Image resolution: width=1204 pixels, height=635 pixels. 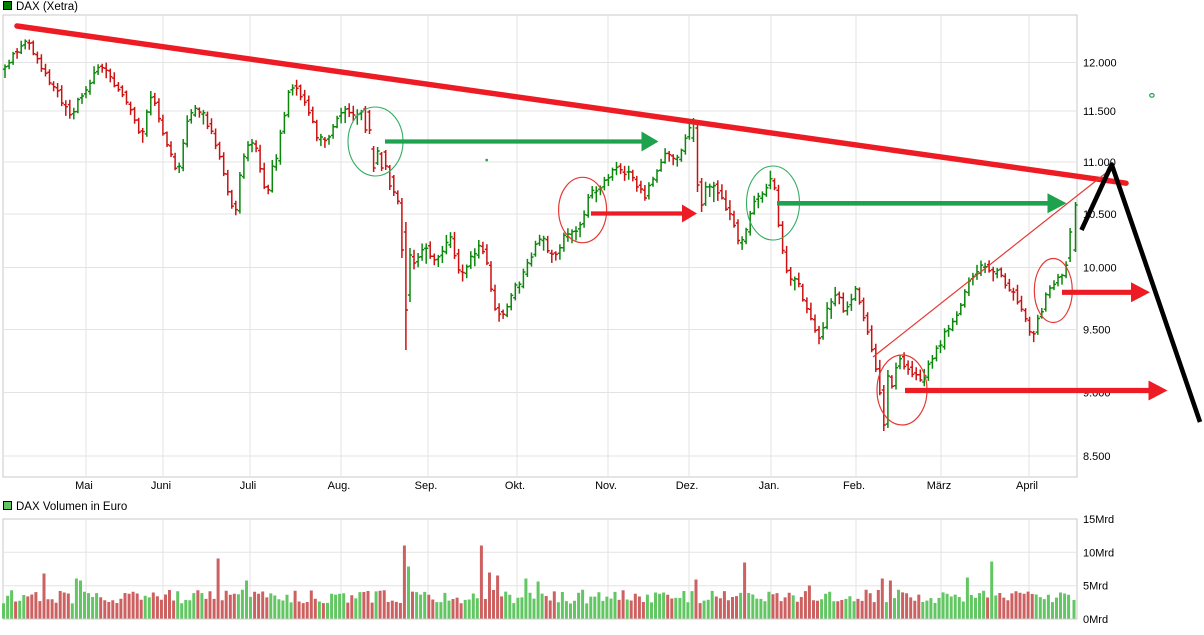 What do you see at coordinates (71, 507) in the screenshot?
I see `svg-text: DAX Volumen in Euro` at bounding box center [71, 507].